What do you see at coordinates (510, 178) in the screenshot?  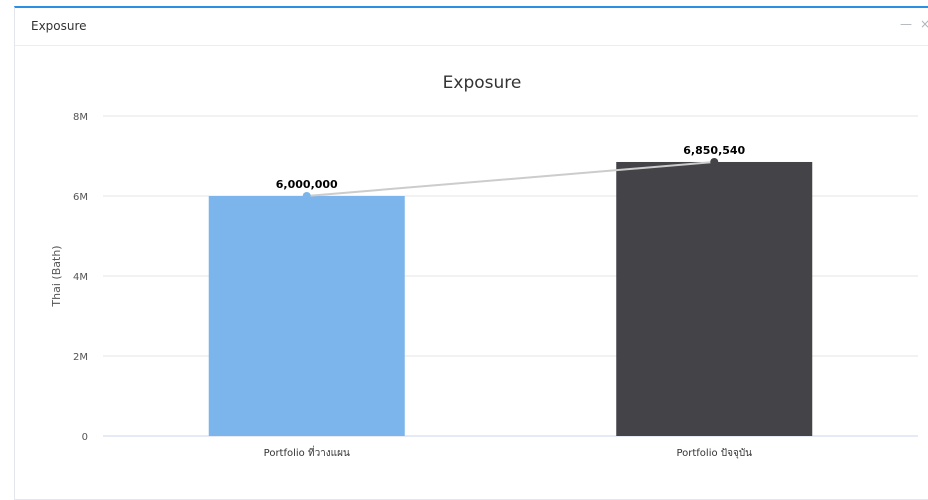 I see `series-line` at bounding box center [510, 178].